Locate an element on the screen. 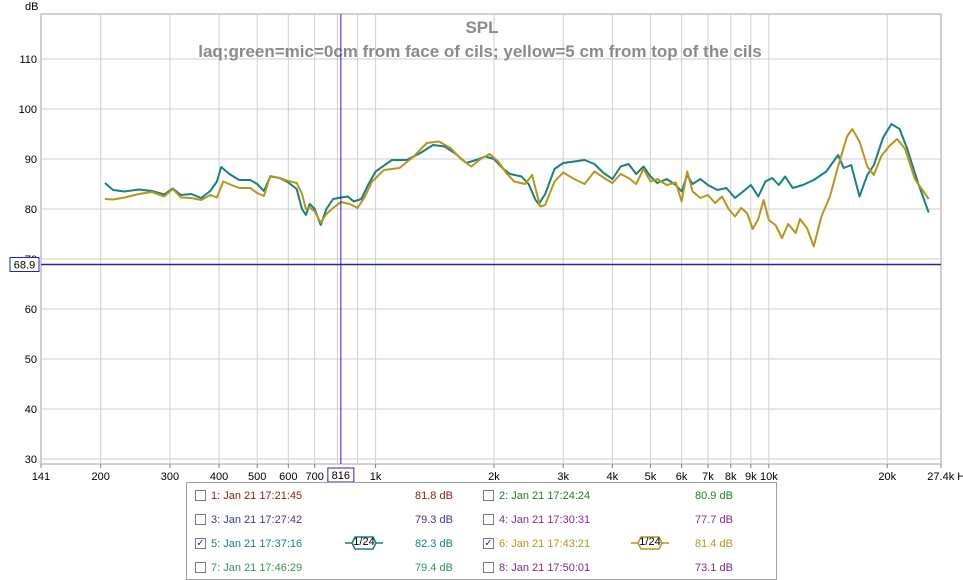  legend-item-8: 8: Jan 21 17:50:01 73.1 dB is located at coordinates (625, 568).